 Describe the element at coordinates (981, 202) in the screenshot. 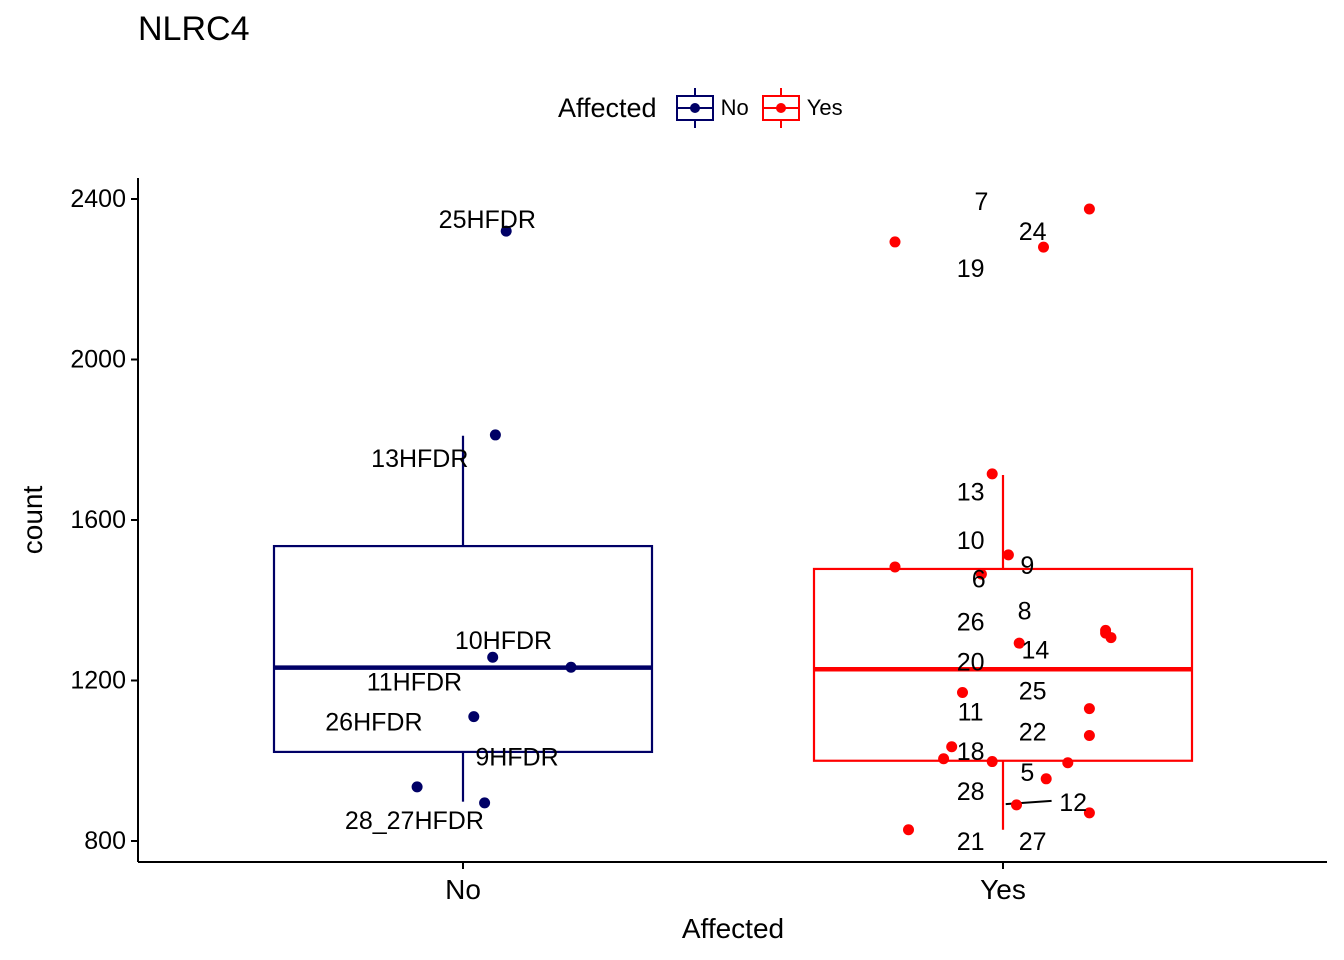

I see `point-label: 7` at that location.